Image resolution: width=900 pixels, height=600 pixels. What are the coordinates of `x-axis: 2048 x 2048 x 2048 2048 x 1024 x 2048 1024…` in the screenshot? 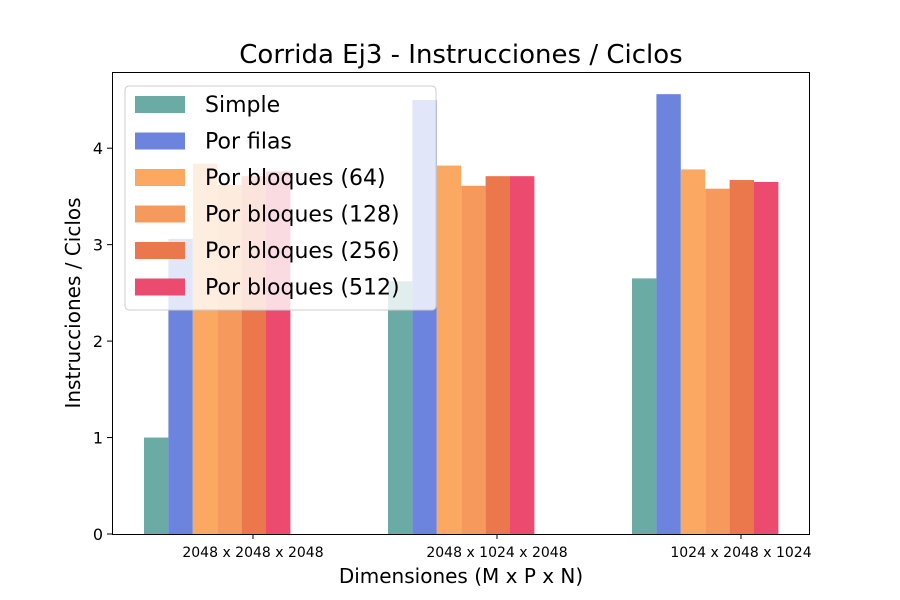 It's located at (497, 547).